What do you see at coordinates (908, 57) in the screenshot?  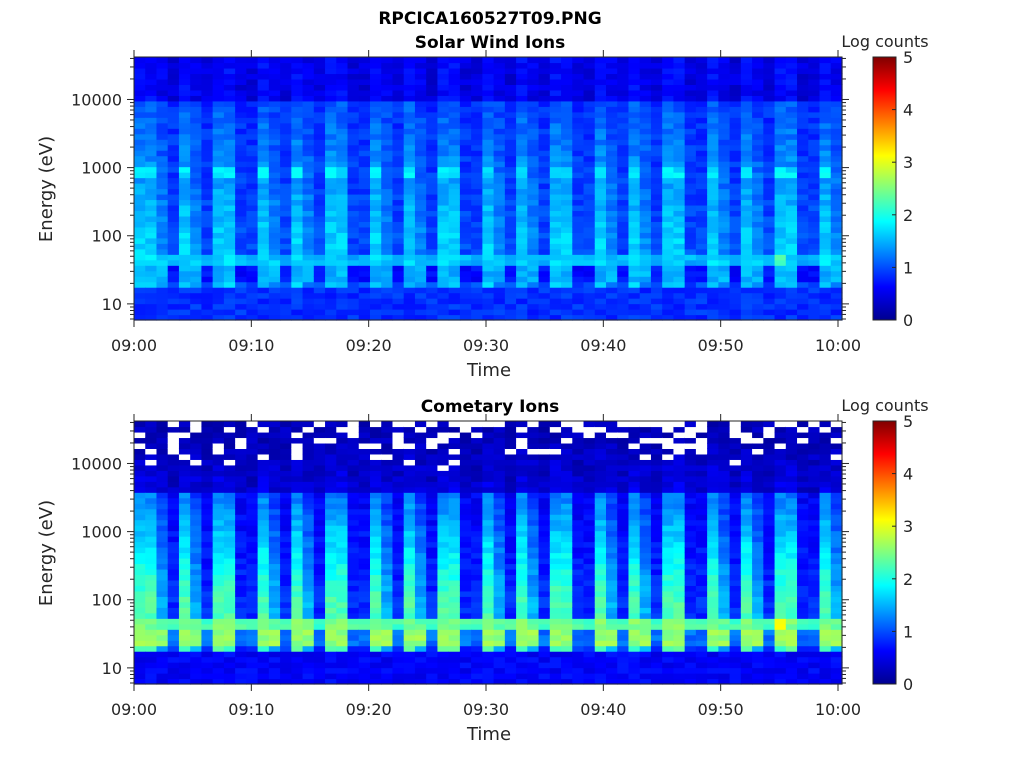 I see `colorbar-tick-label: 5` at bounding box center [908, 57].